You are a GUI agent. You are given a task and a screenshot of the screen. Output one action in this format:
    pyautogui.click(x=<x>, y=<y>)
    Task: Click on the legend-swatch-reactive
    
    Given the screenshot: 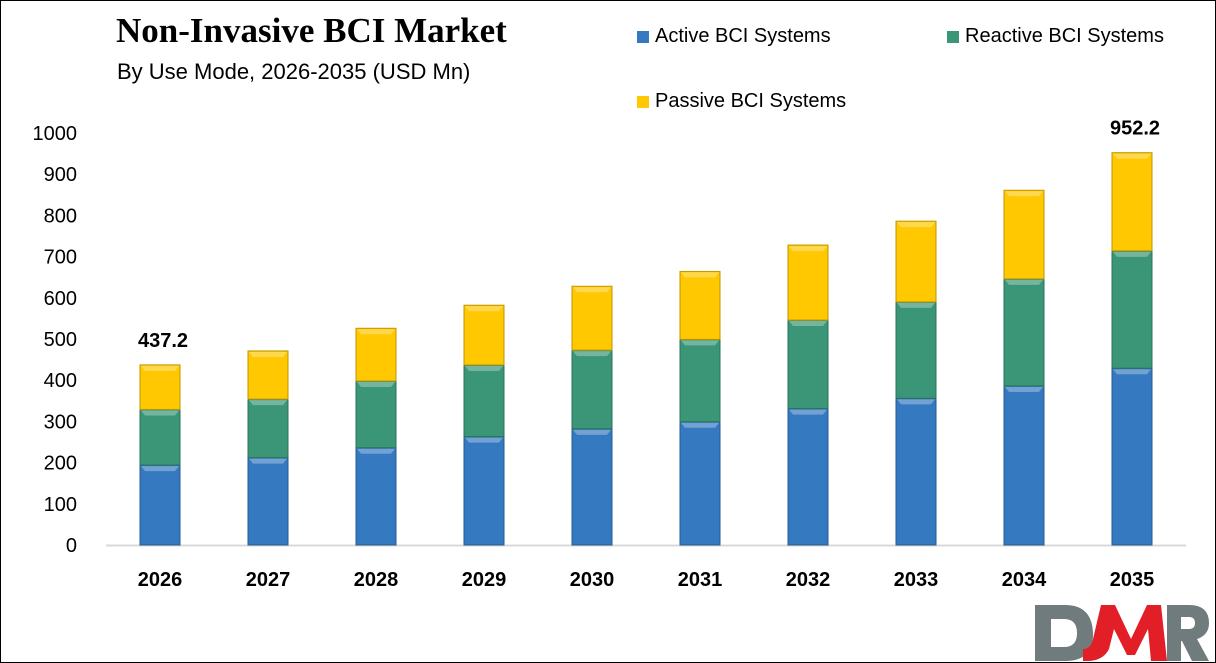 What is the action you would take?
    pyautogui.click(x=953, y=36)
    